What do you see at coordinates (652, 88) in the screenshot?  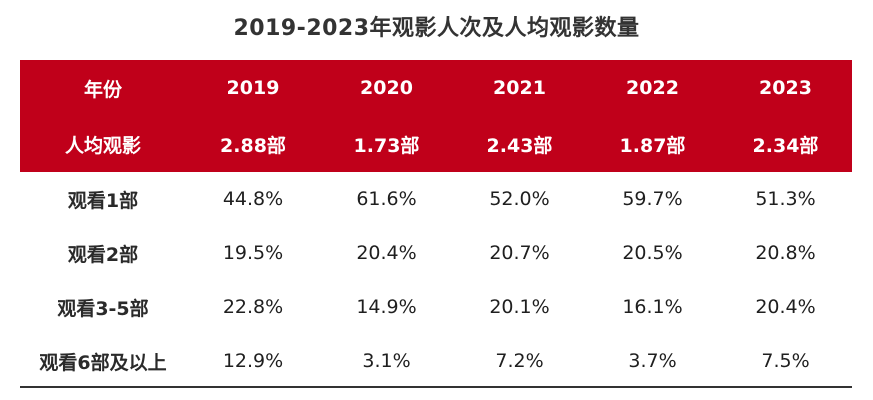 I see `header-cell-2022: 2022` at bounding box center [652, 88].